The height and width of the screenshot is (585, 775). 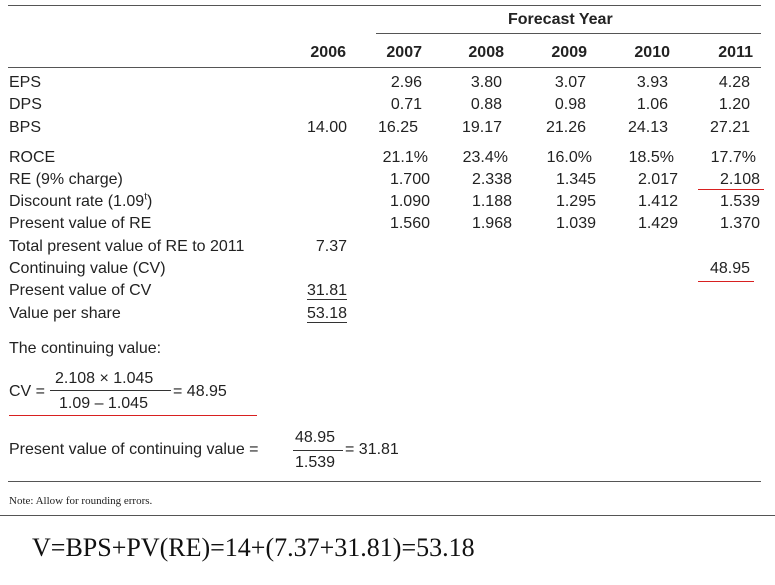 I want to click on cell-re-2008: 2.338, so click(x=491, y=179).